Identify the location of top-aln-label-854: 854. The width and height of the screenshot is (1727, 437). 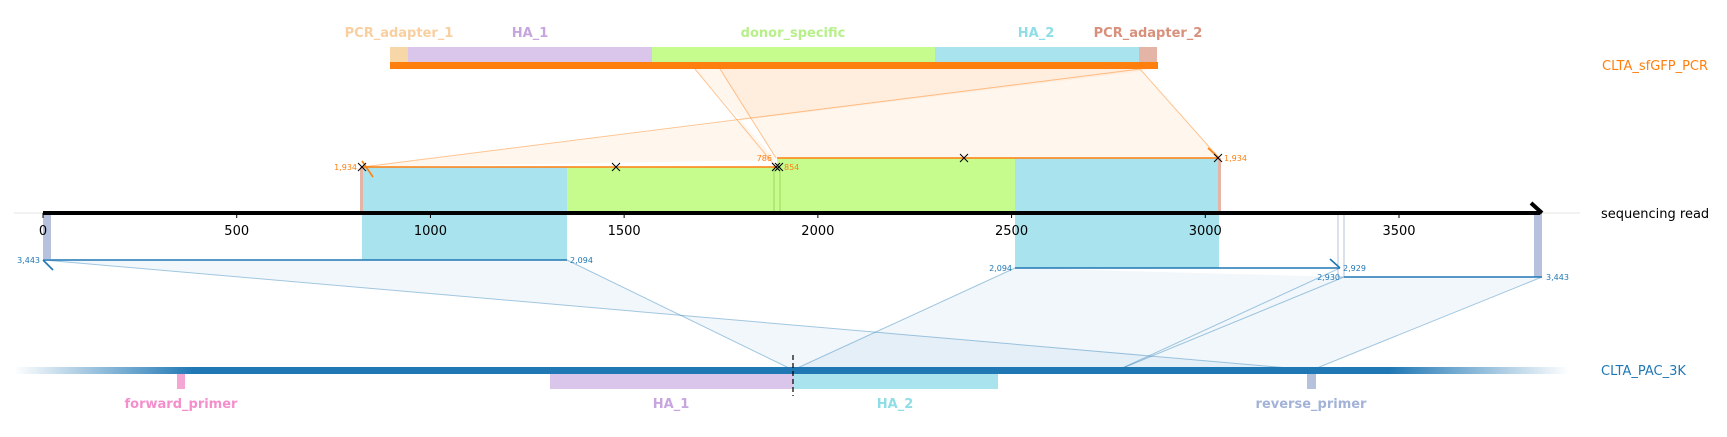
(791, 167).